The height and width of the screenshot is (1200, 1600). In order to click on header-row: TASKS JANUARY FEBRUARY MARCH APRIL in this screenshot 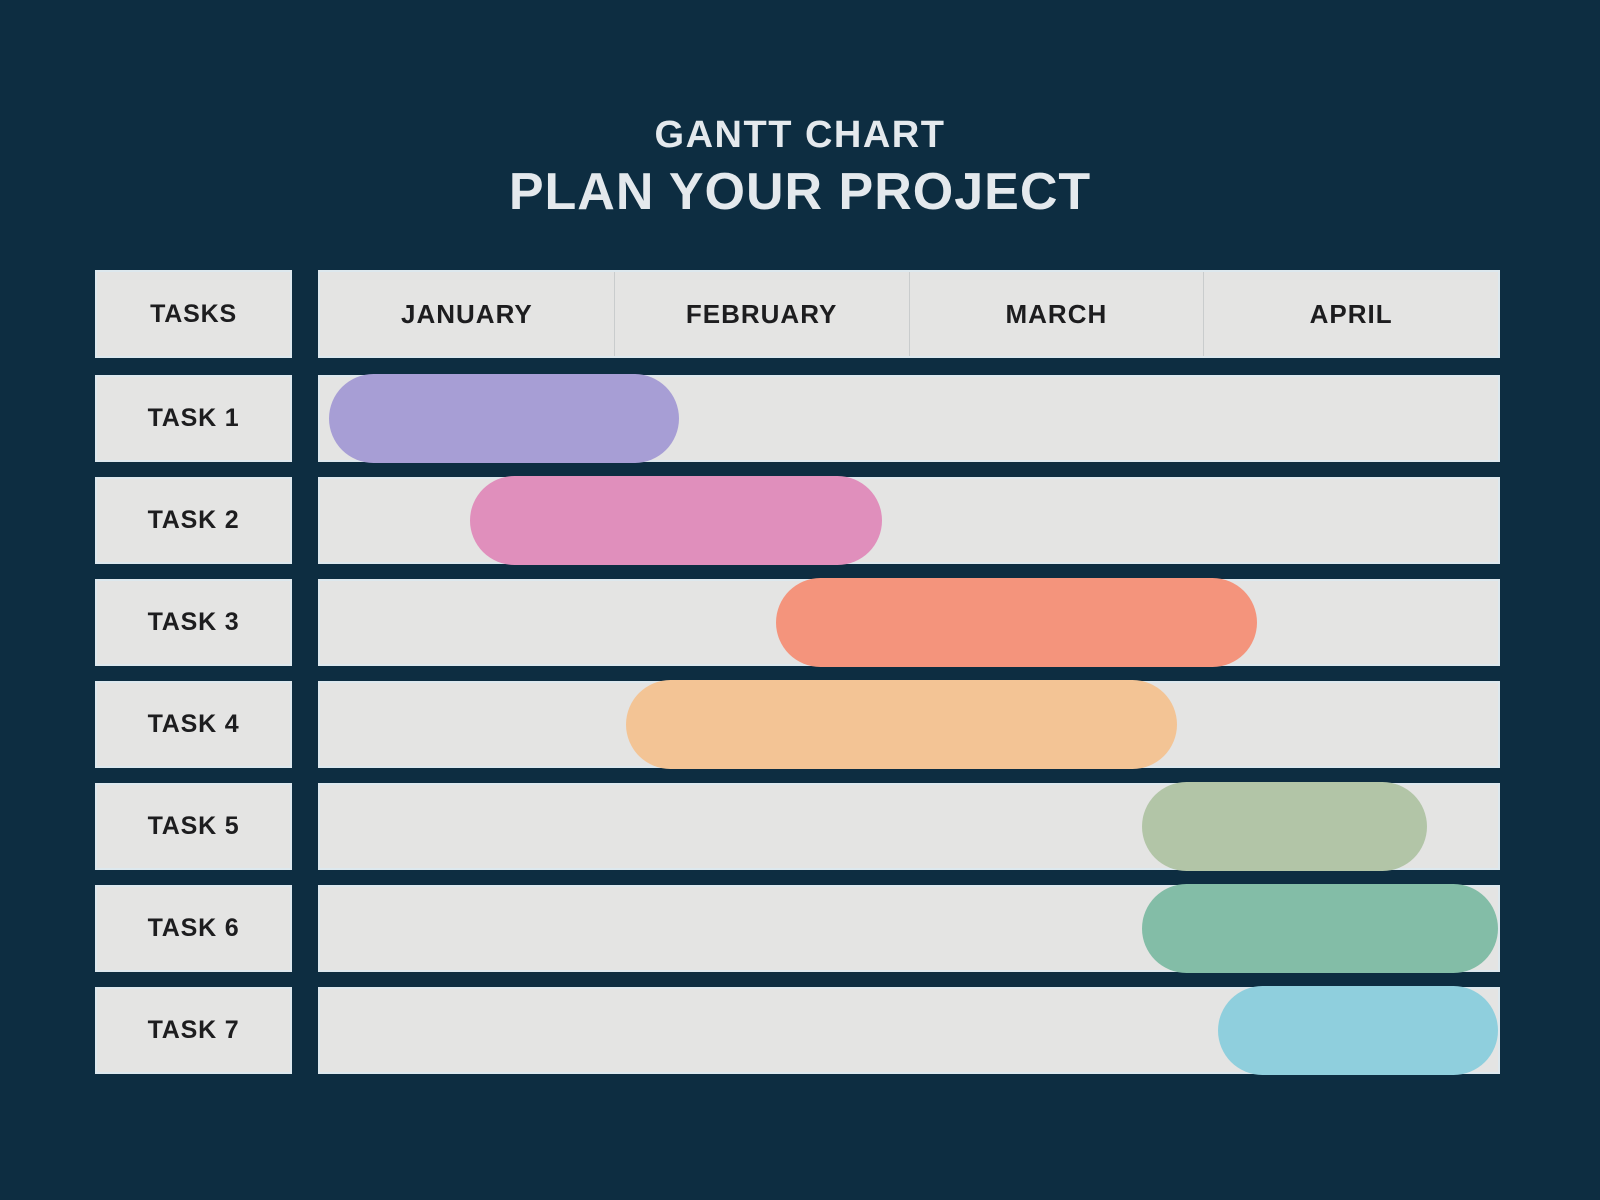, I will do `click(800, 314)`.